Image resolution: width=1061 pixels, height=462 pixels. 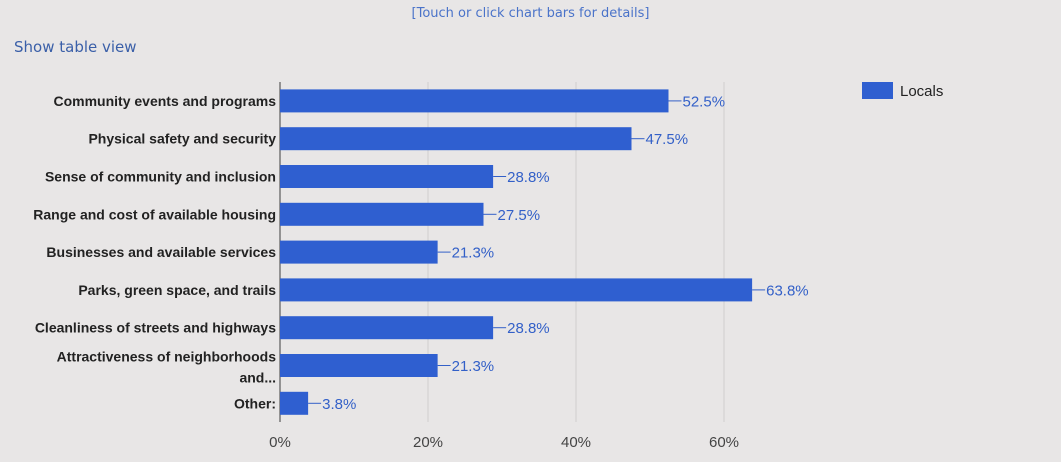 I want to click on legend: Locals, so click(x=902, y=91).